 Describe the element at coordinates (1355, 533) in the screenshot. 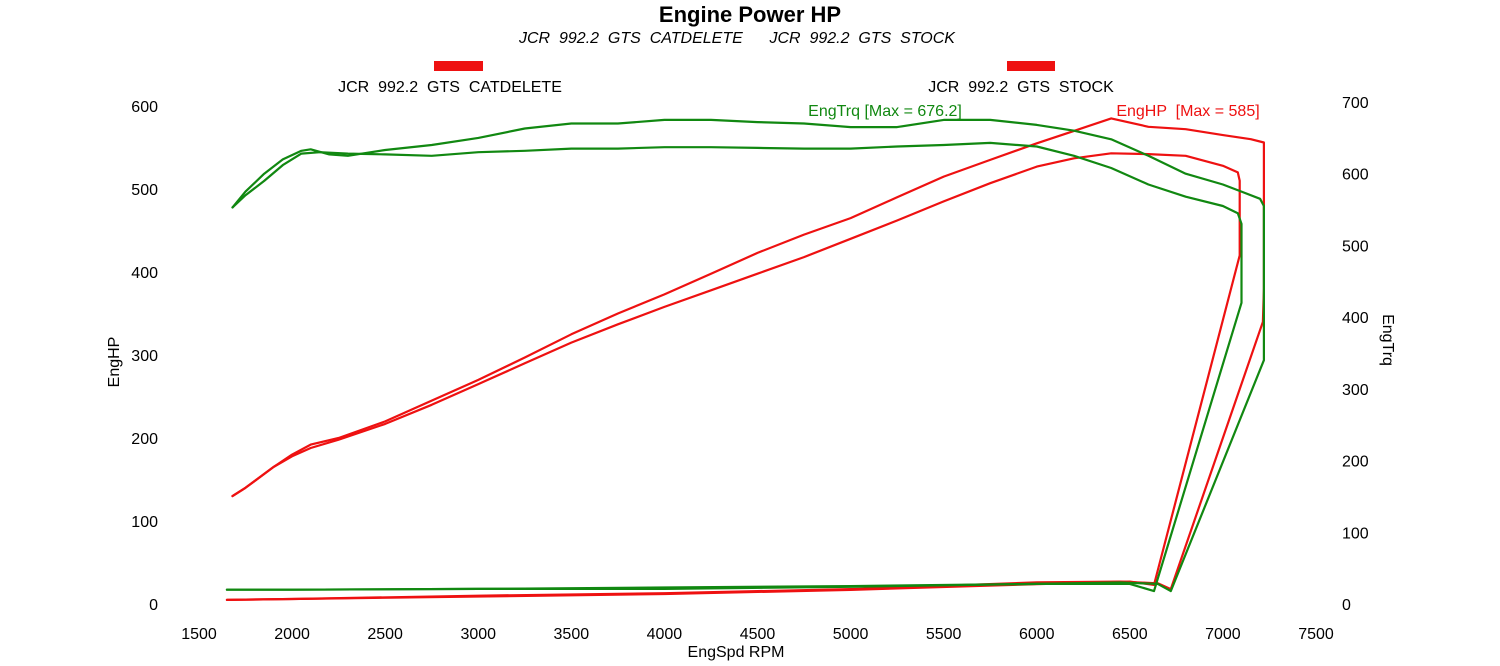

I see `y-right-tick-label: 100` at that location.